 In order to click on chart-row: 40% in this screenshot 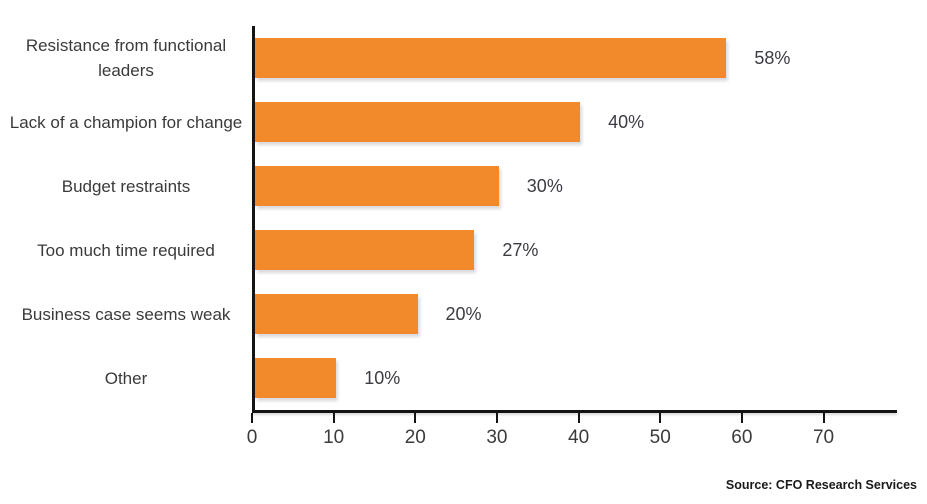, I will do `click(574, 122)`.